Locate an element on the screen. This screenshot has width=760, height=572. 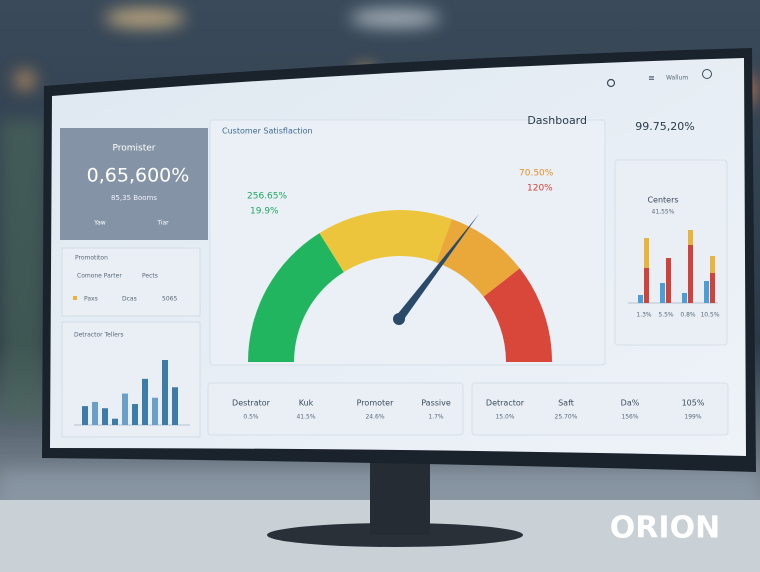
stand-neck is located at coordinates (400, 495).